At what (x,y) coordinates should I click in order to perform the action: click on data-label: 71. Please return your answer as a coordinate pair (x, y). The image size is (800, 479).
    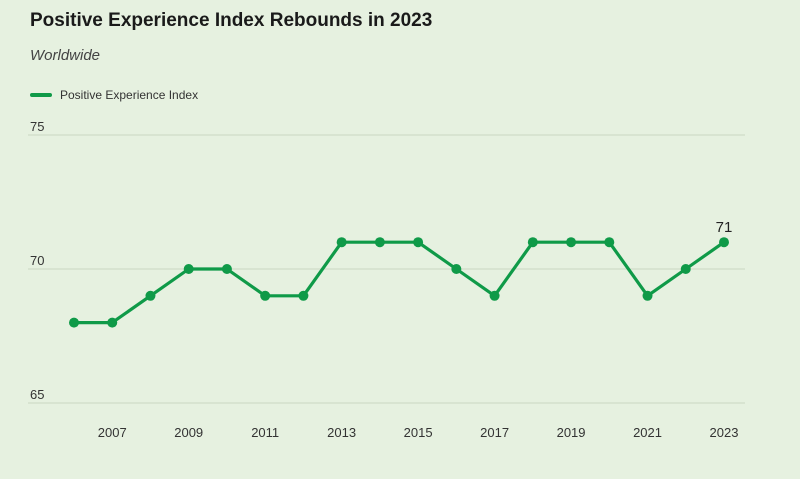
    Looking at the image, I should click on (724, 227).